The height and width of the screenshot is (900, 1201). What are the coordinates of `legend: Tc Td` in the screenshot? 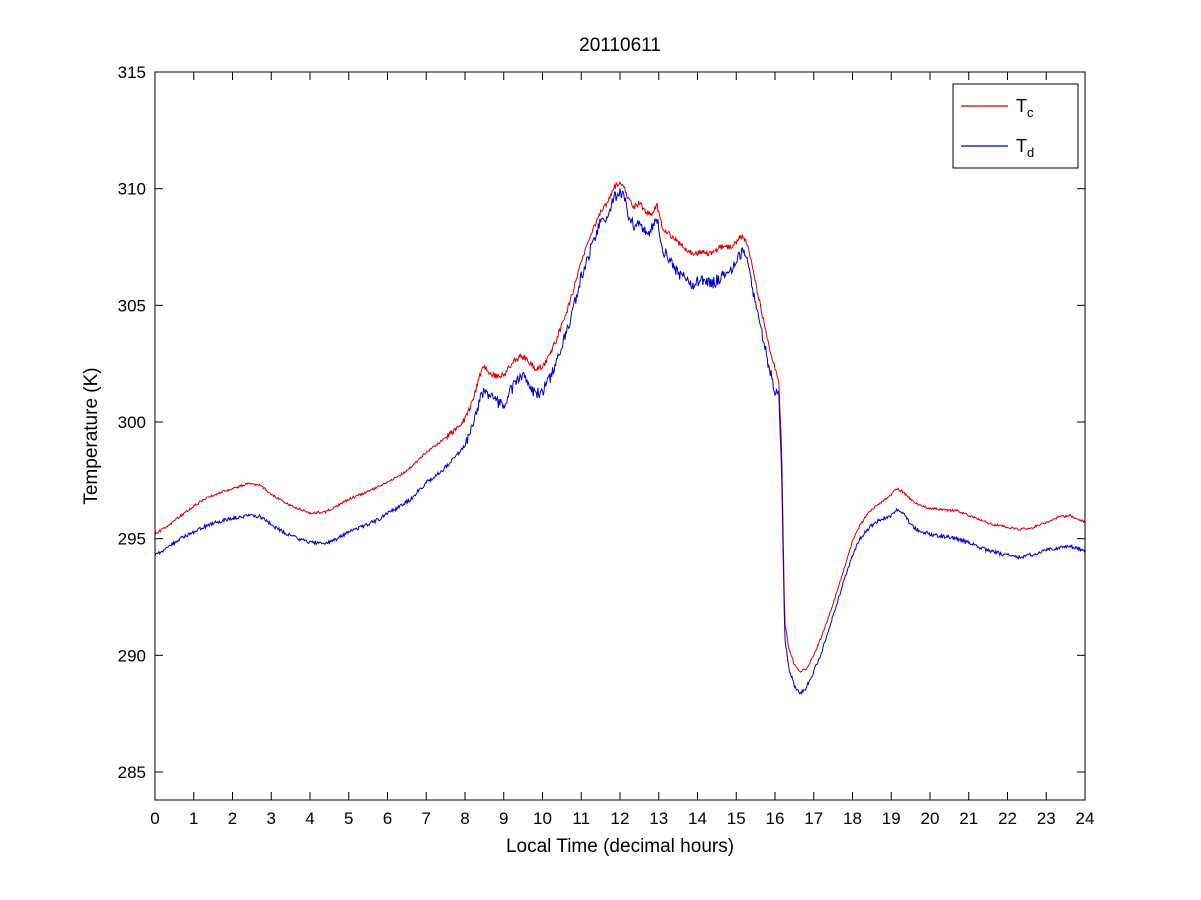 It's located at (1015, 126).